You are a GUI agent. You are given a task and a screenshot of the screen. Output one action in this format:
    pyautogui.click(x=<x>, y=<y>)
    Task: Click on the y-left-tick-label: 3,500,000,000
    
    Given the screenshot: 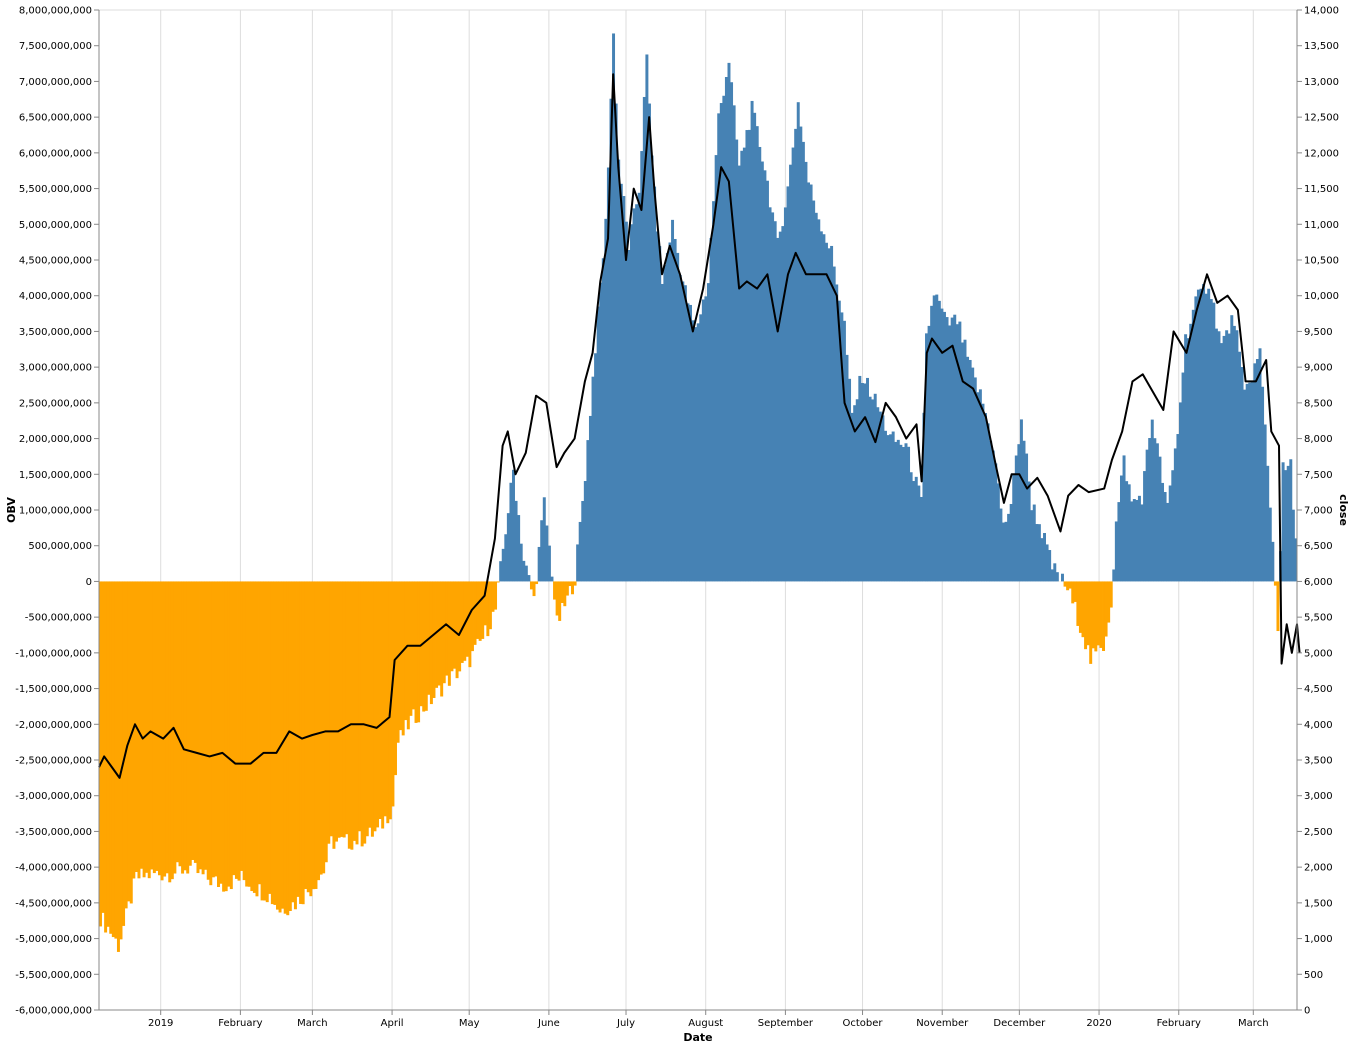 What is the action you would take?
    pyautogui.click(x=55, y=332)
    